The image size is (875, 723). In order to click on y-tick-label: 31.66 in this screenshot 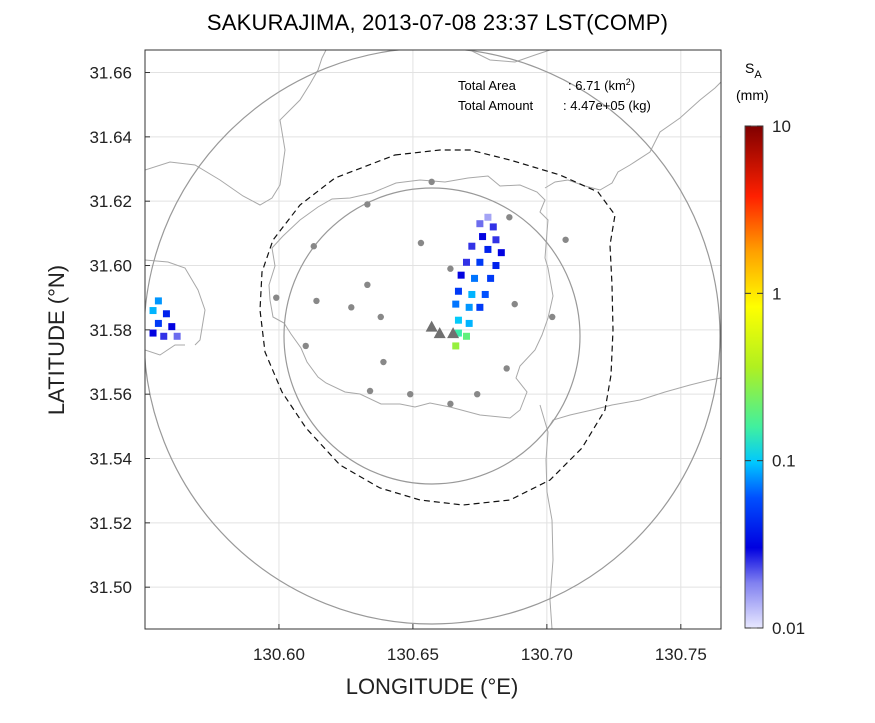, I will do `click(110, 73)`.